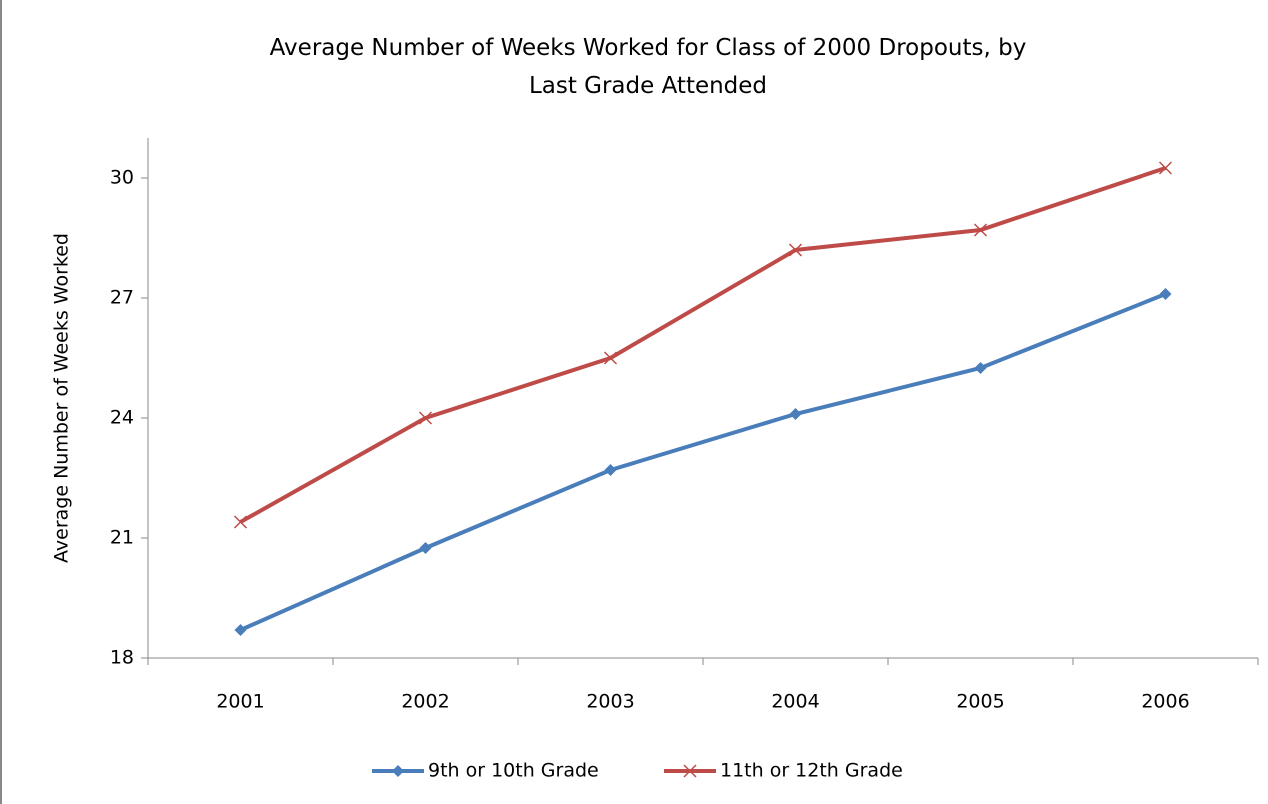 This screenshot has height=804, width=1268. I want to click on legend-label: 11th or 12th Grade, so click(811, 771).